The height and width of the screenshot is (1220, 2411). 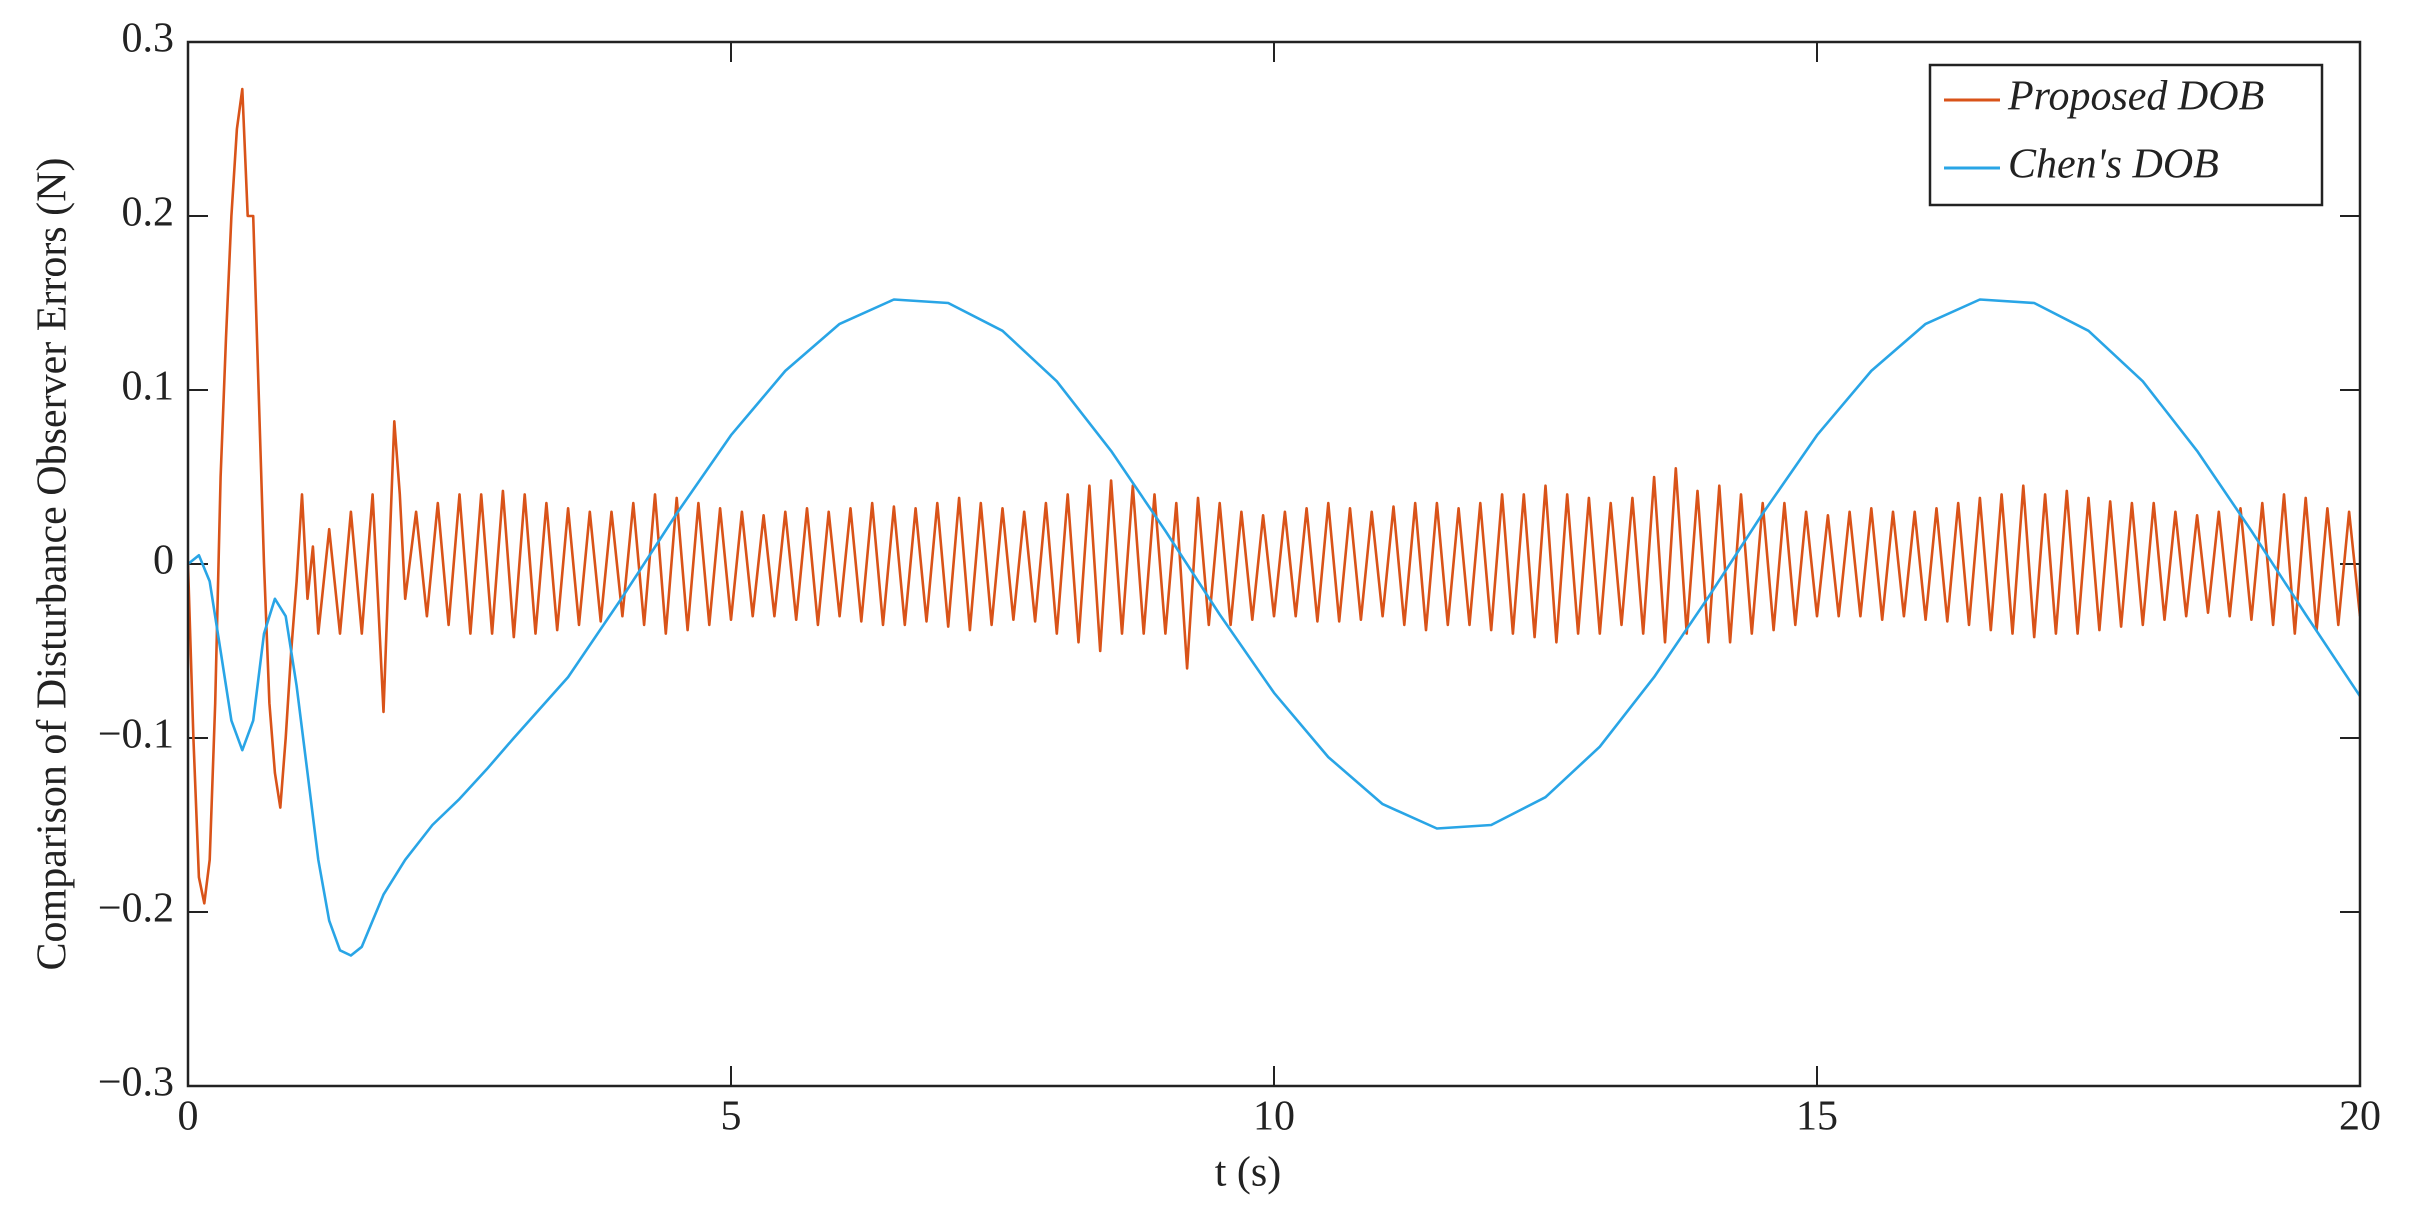 I want to click on x-tick-label: 10, so click(x=1274, y=1117).